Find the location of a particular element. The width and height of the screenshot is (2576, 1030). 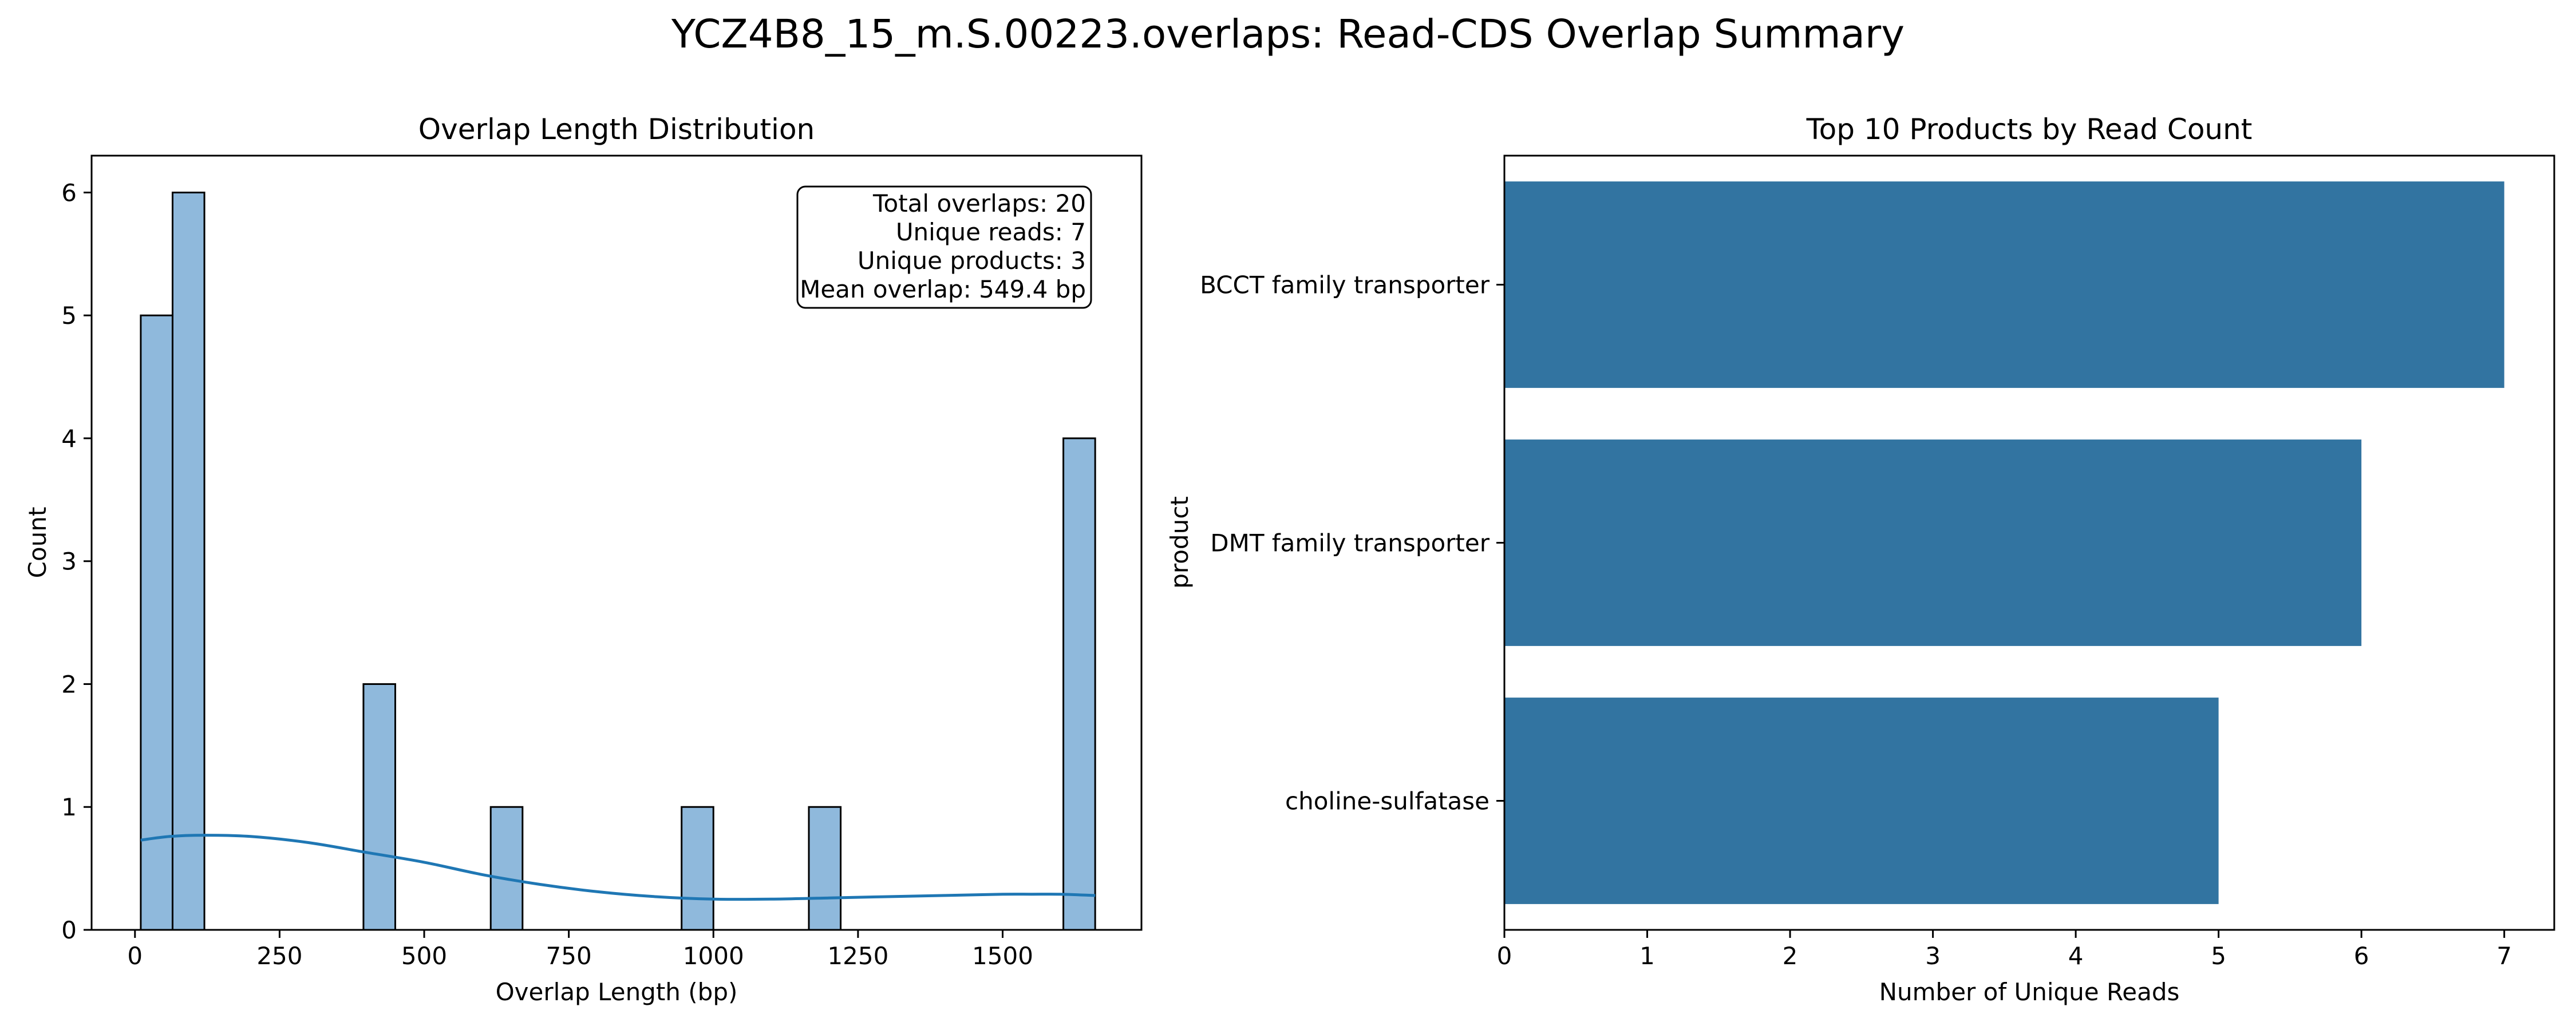

histogram-x-axis-label: Overlap Length (bp) is located at coordinates (617, 992).